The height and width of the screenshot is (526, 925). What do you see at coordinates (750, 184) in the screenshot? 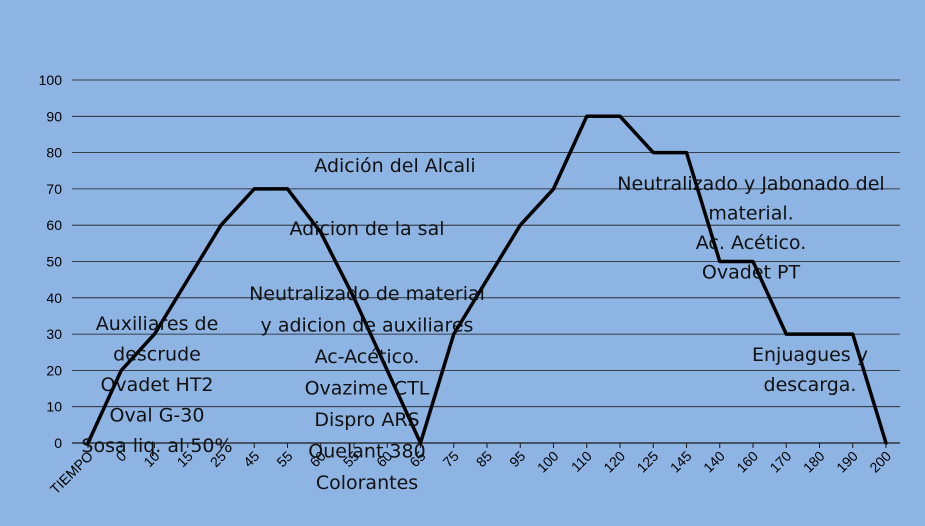
I see `annotation-line: Neutralizado y Jabonado del` at bounding box center [750, 184].